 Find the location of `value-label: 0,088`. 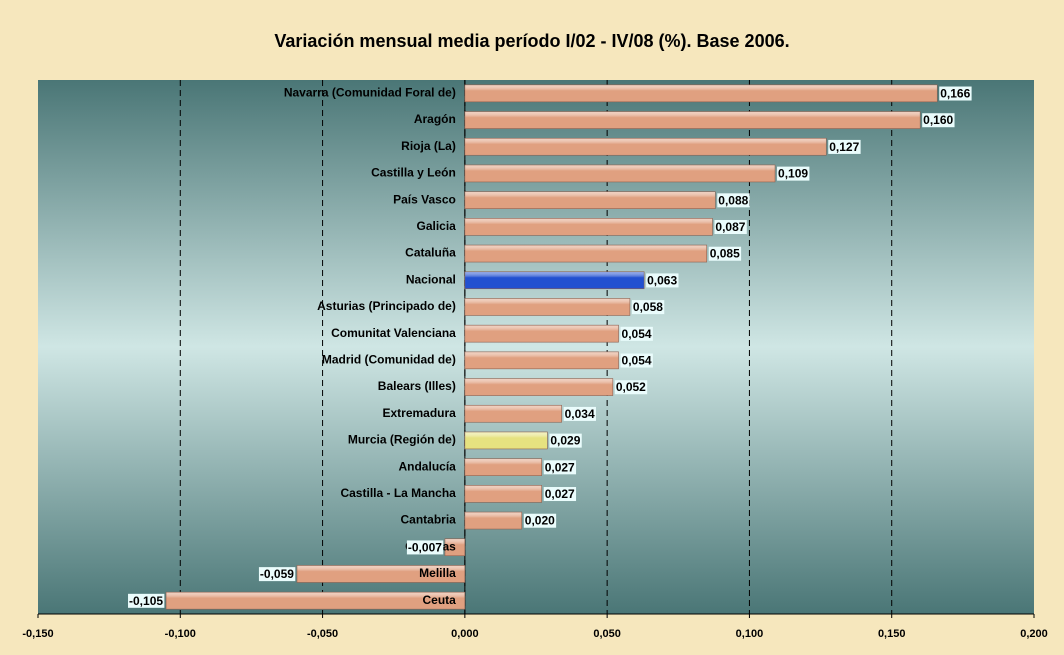

value-label: 0,088 is located at coordinates (733, 200).